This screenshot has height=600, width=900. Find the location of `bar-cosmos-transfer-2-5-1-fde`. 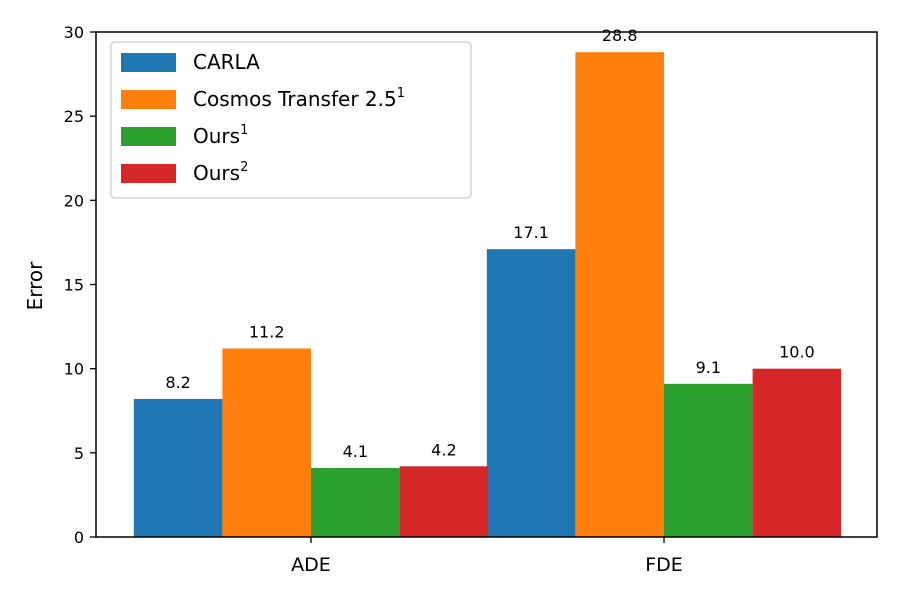

bar-cosmos-transfer-2-5-1-fde is located at coordinates (619, 294).